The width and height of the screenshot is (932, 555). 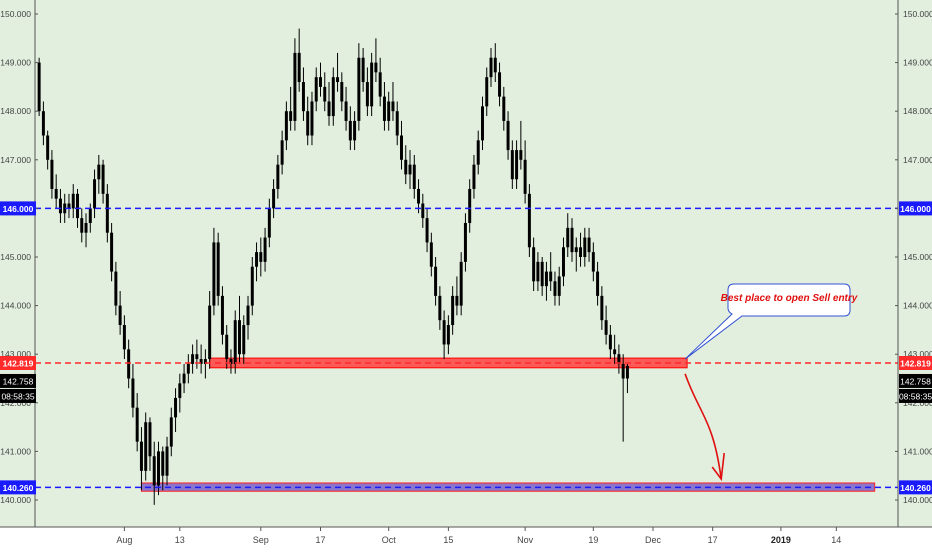 What do you see at coordinates (915, 488) in the screenshot?
I see `level-badge-right-text: 140.260` at bounding box center [915, 488].